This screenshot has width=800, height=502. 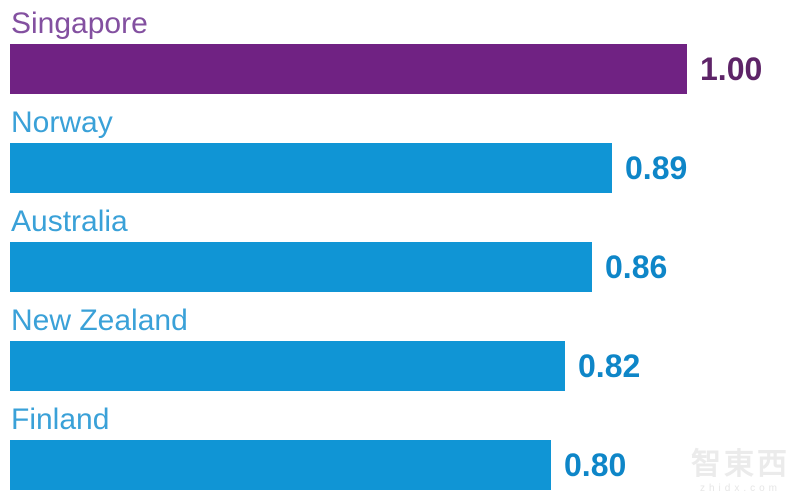 What do you see at coordinates (595, 464) in the screenshot?
I see `value-label-finland: 0.80` at bounding box center [595, 464].